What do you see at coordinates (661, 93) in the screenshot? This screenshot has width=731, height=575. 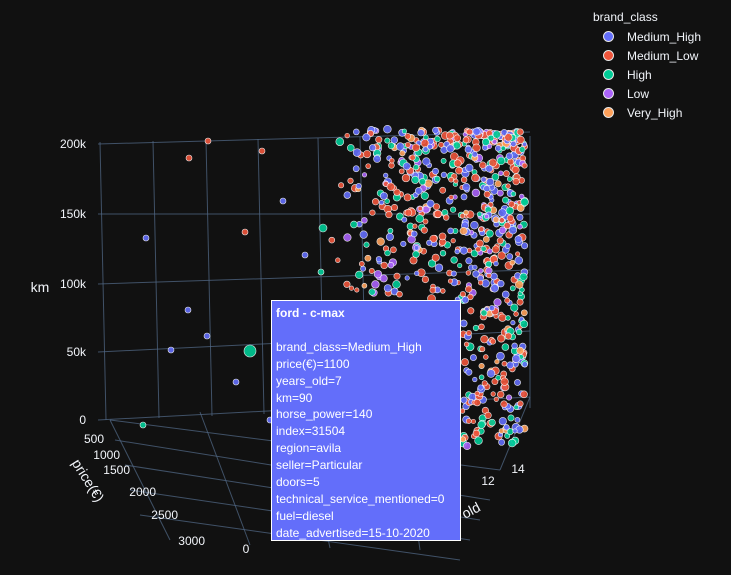 I see `legend-item-low: Low` at bounding box center [661, 93].